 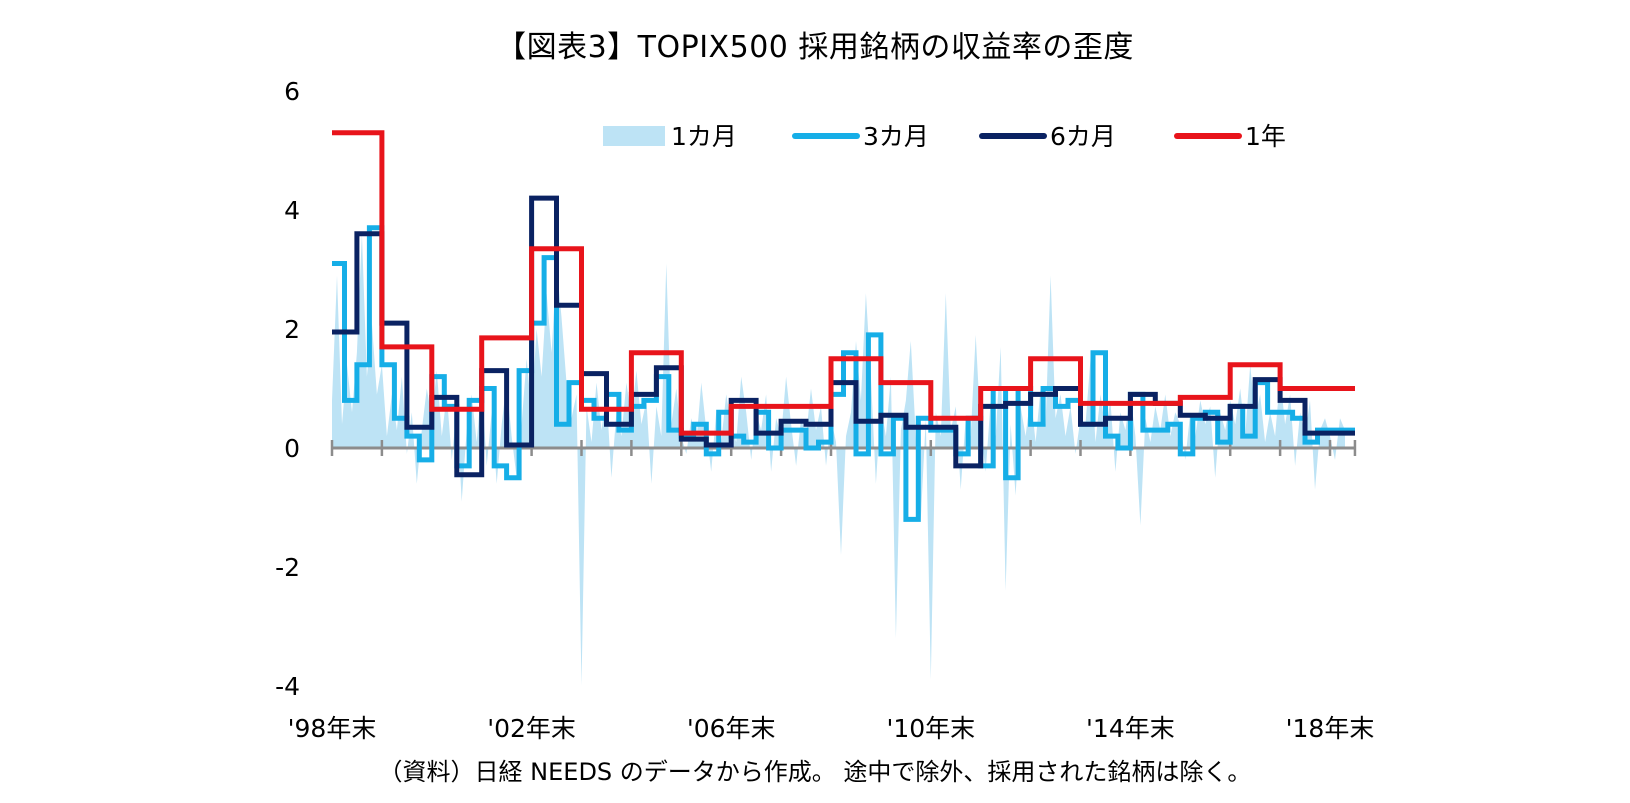 I want to click on y-tick-label: 2, so click(x=292, y=329).